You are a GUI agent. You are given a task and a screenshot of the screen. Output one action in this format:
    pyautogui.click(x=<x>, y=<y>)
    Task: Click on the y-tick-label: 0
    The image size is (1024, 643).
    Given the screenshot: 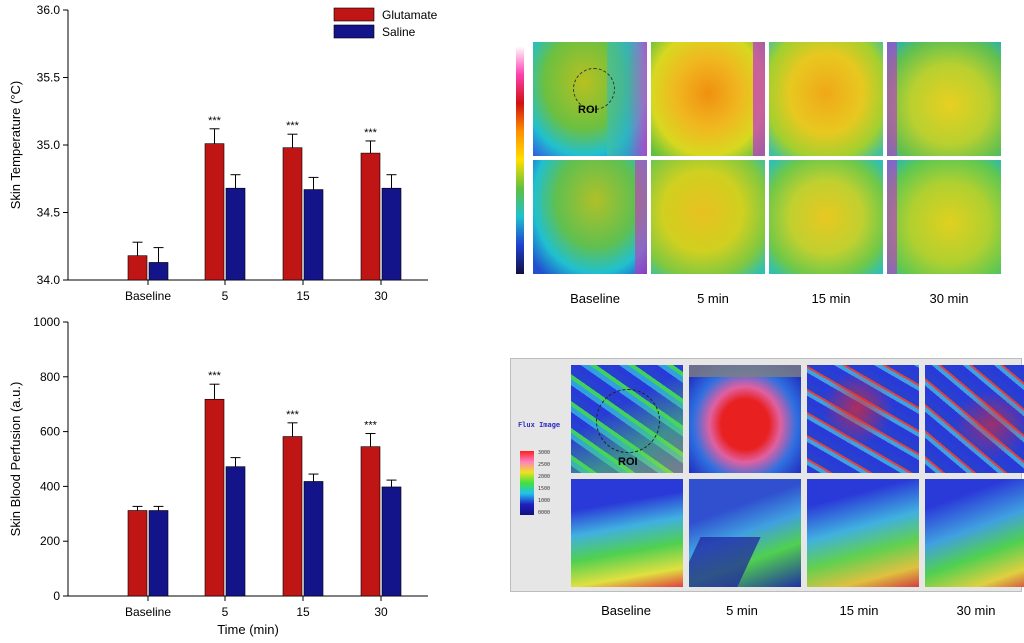 What is the action you would take?
    pyautogui.click(x=56, y=596)
    